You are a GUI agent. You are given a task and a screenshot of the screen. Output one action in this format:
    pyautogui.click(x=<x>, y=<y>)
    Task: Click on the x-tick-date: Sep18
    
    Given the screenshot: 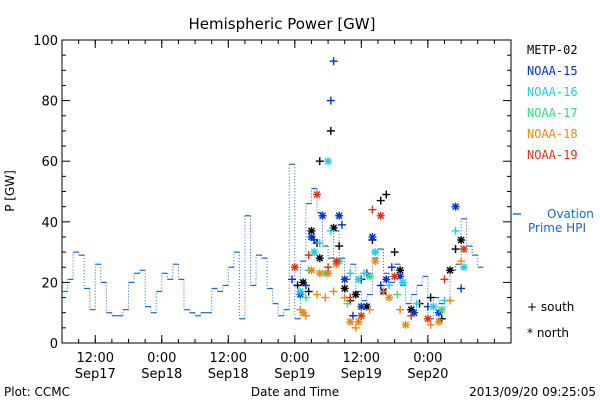 What is the action you would take?
    pyautogui.click(x=161, y=374)
    